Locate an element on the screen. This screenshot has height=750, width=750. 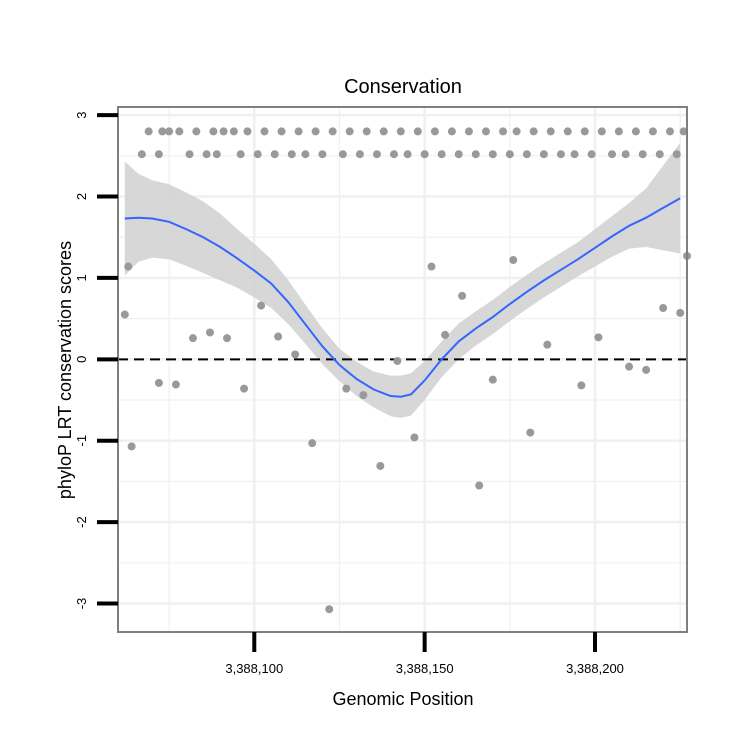
y-tick-label: 2 is located at coordinates (81, 196).